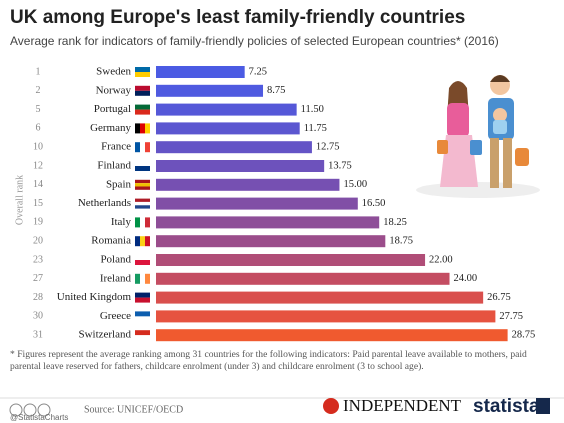 This screenshot has width=564, height=423. Describe the element at coordinates (30, 410) in the screenshot. I see `by-icon` at that location.